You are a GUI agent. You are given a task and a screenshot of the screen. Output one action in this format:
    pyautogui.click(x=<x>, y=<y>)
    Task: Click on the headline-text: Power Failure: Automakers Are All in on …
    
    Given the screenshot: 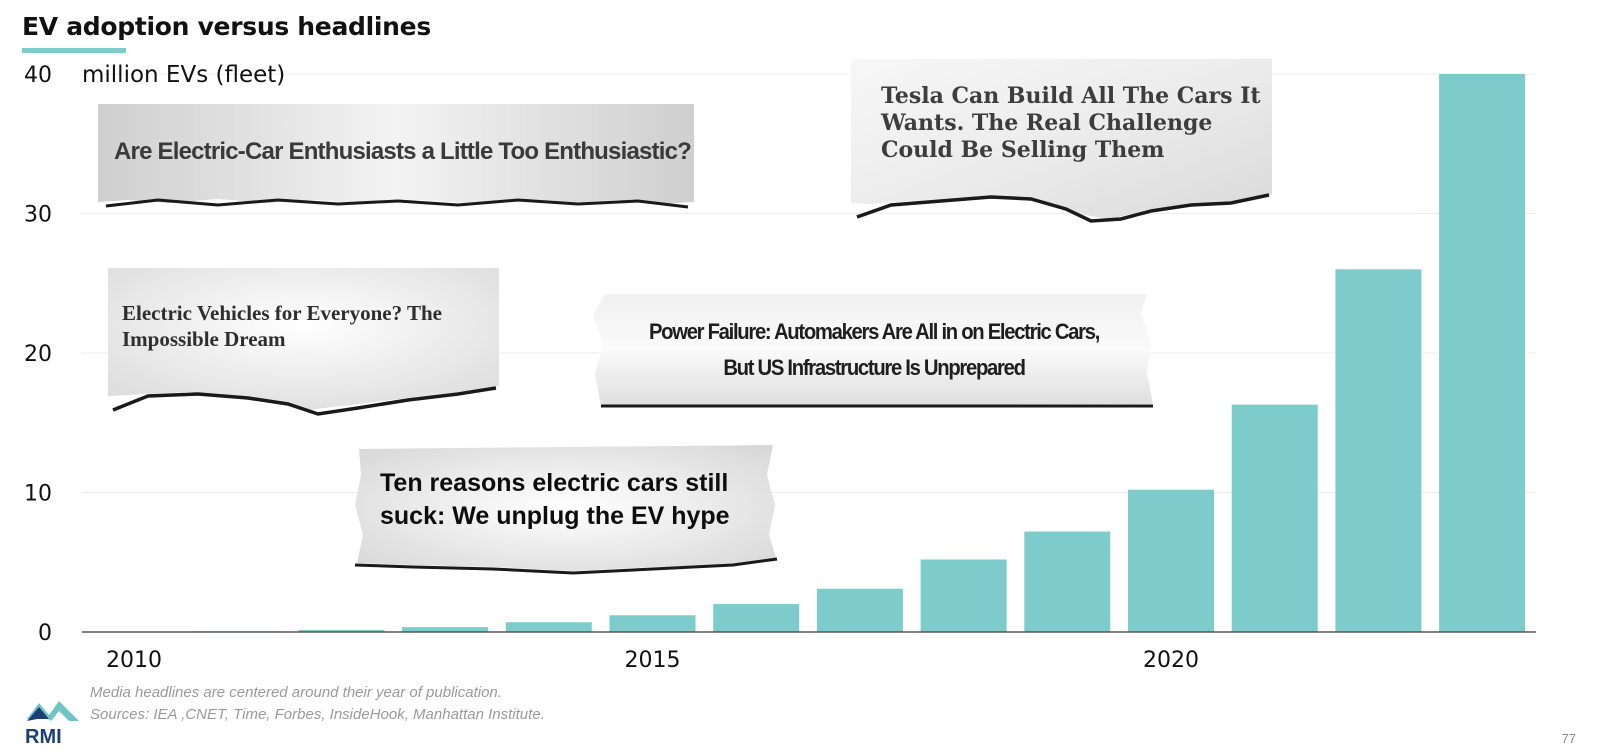 What is the action you would take?
    pyautogui.click(x=874, y=349)
    